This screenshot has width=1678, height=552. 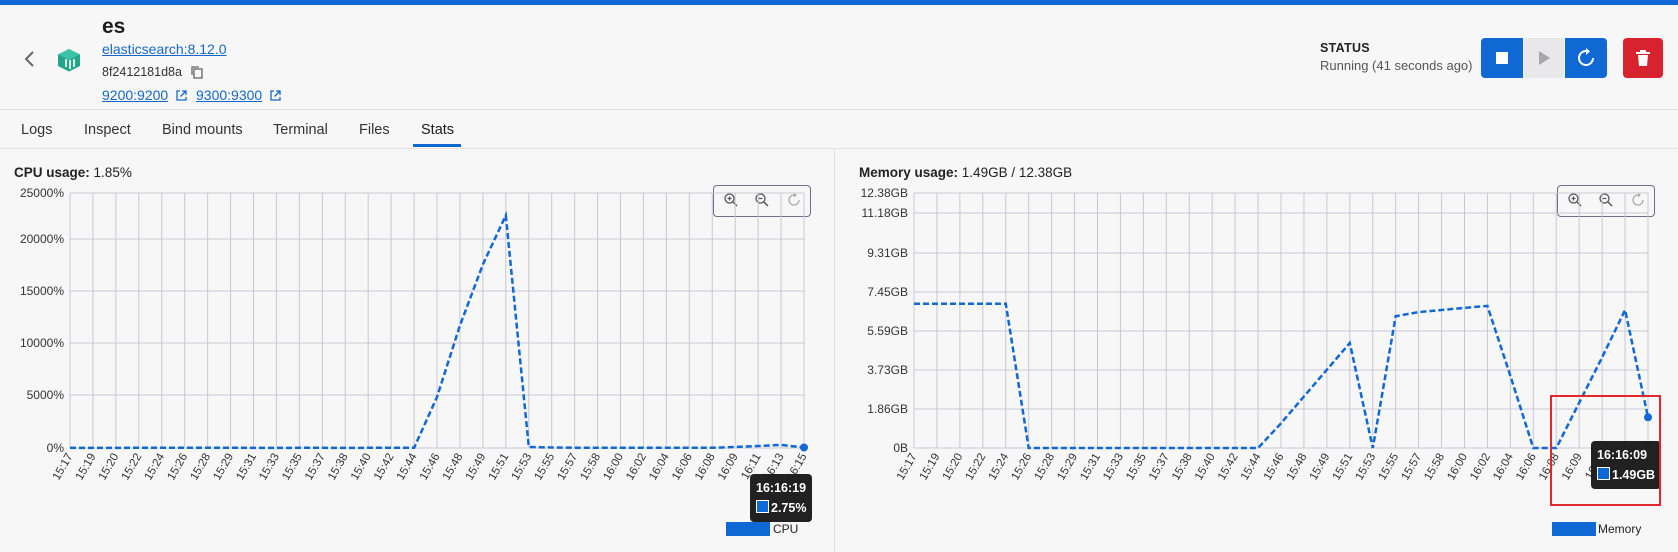 I want to click on x-tick-label: 15:53, so click(x=1366, y=467).